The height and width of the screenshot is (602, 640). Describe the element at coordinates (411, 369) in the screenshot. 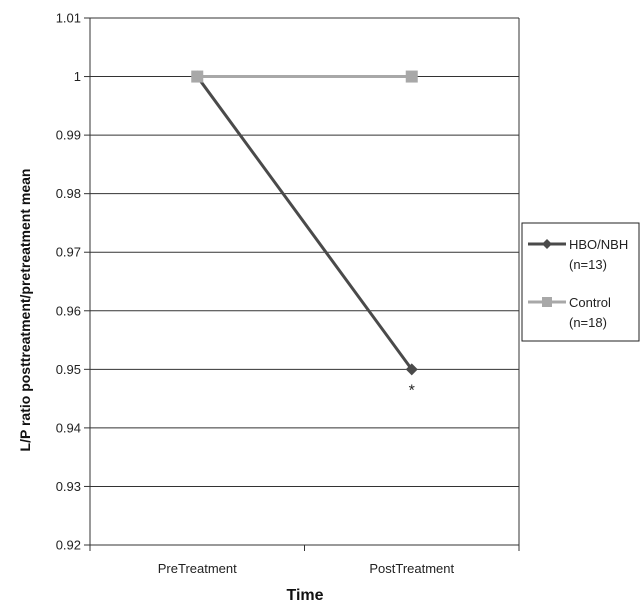

I see `data-point-diamond` at that location.